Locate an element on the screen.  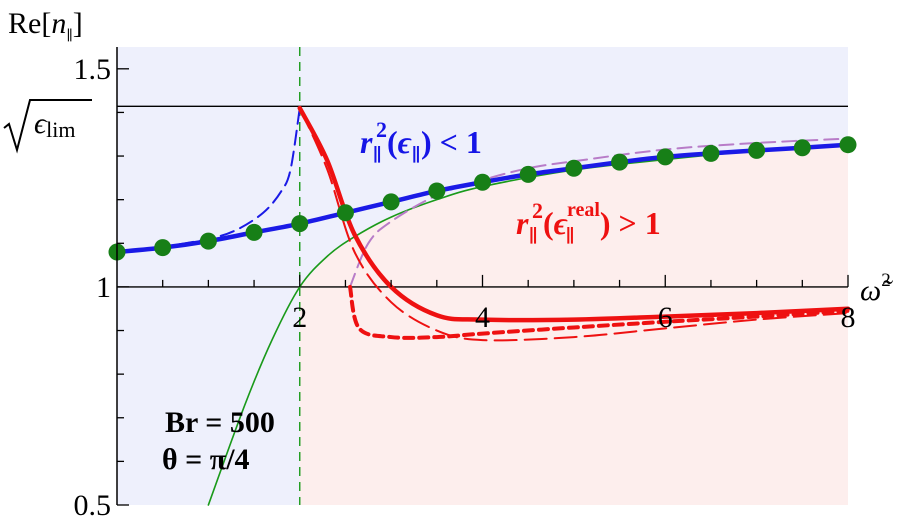
y-tick-label: 1 is located at coordinates (103, 287).